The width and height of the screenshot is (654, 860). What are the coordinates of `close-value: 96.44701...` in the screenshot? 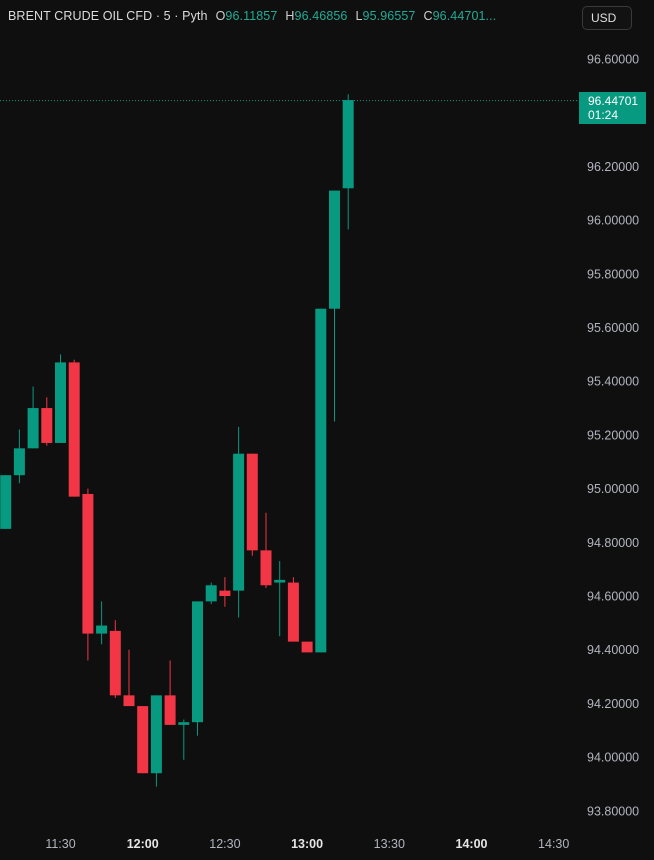 It's located at (464, 16).